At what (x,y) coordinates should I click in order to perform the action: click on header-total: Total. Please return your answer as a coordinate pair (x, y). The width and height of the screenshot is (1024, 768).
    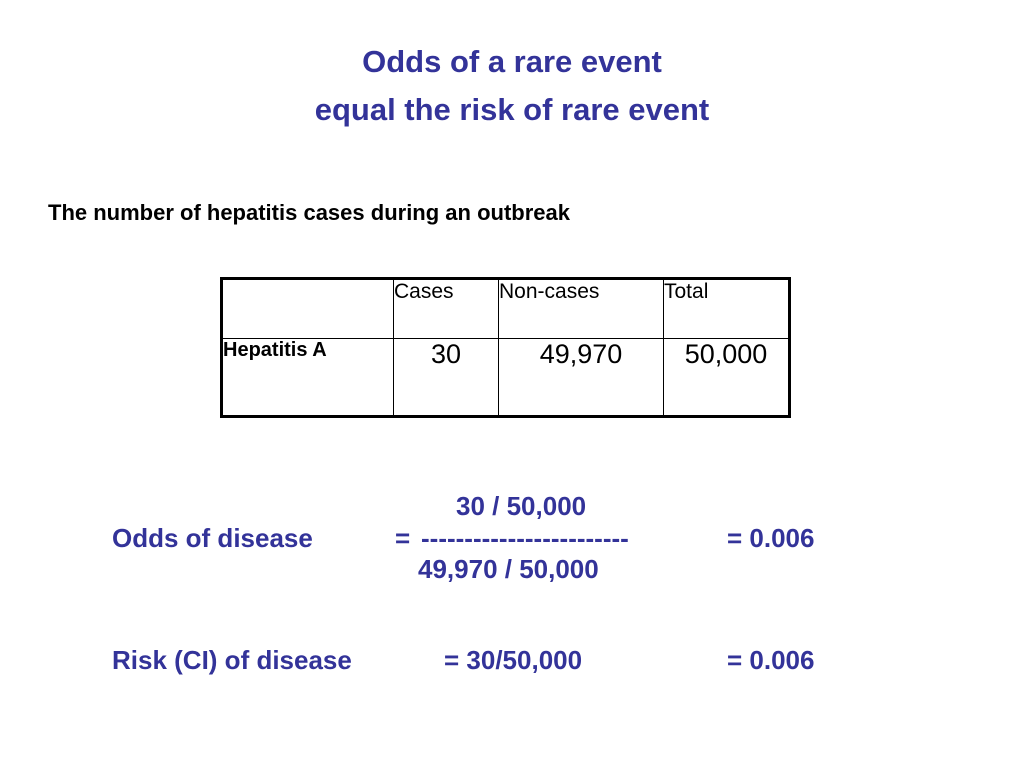
    Looking at the image, I should click on (726, 308).